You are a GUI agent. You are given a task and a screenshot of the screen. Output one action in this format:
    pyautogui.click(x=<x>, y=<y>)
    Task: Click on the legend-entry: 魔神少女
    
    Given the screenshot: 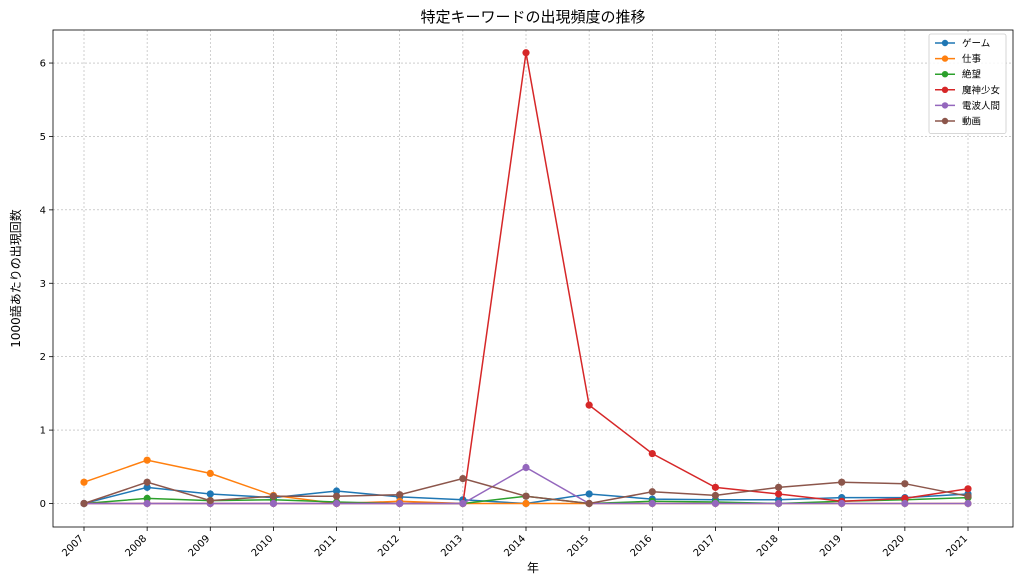 What is the action you would take?
    pyautogui.click(x=967, y=90)
    